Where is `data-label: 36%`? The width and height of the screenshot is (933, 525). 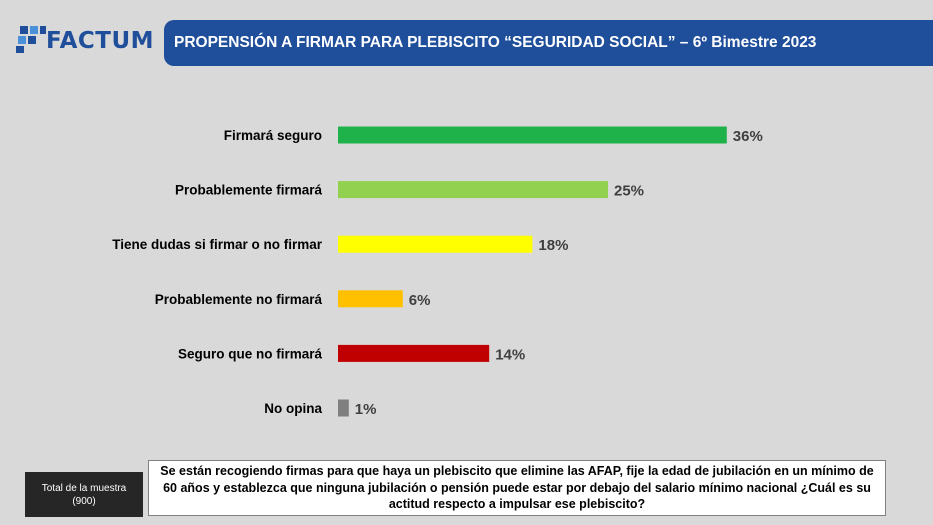
data-label: 36% is located at coordinates (748, 136).